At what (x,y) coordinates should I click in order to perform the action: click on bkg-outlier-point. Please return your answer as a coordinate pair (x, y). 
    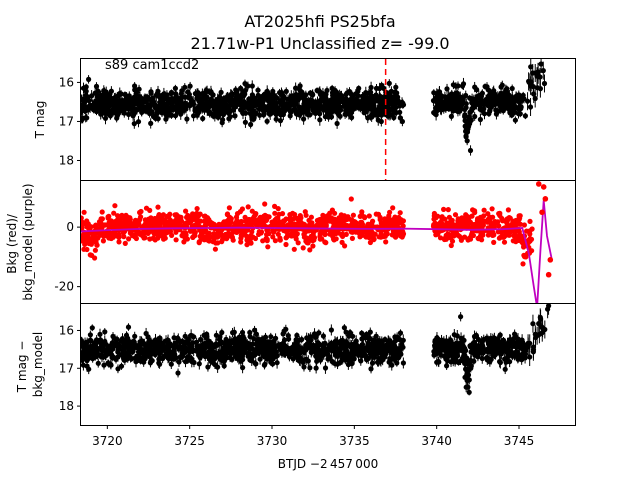
    Looking at the image, I should click on (538, 184).